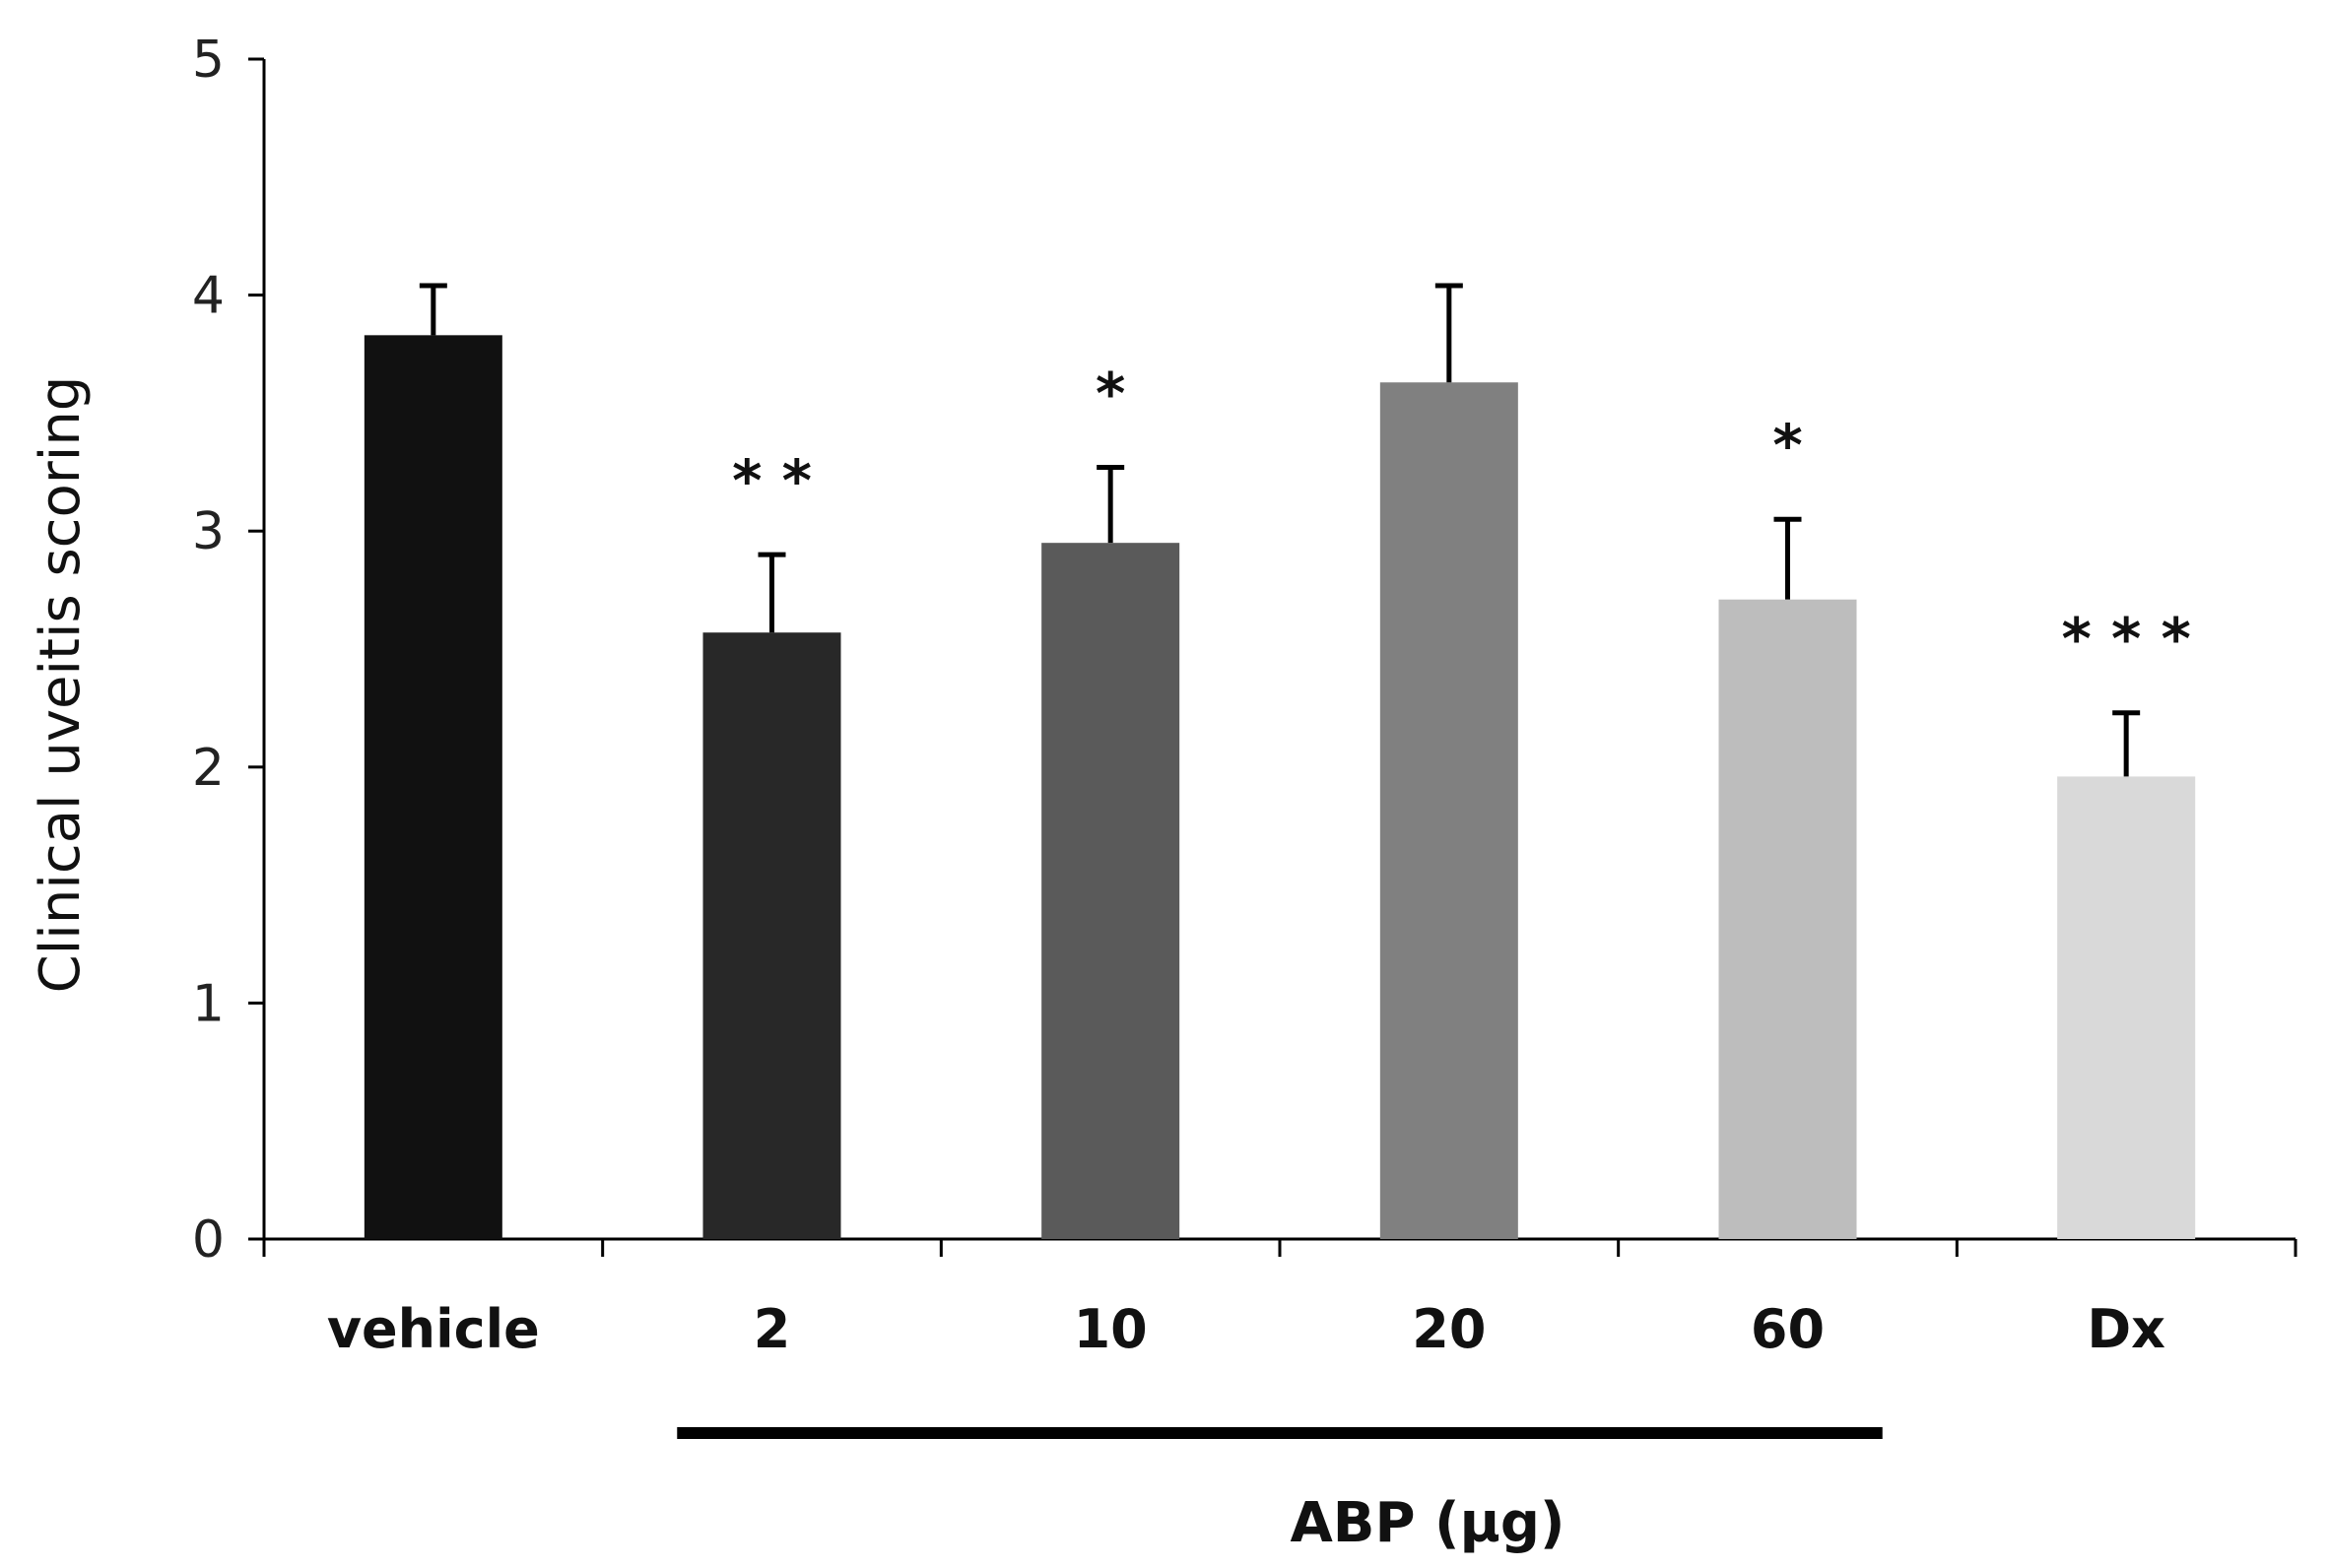 This screenshot has width=2330, height=1568. Describe the element at coordinates (61, 685) in the screenshot. I see `y-axis-label: Clinical uveitis scoring` at that location.